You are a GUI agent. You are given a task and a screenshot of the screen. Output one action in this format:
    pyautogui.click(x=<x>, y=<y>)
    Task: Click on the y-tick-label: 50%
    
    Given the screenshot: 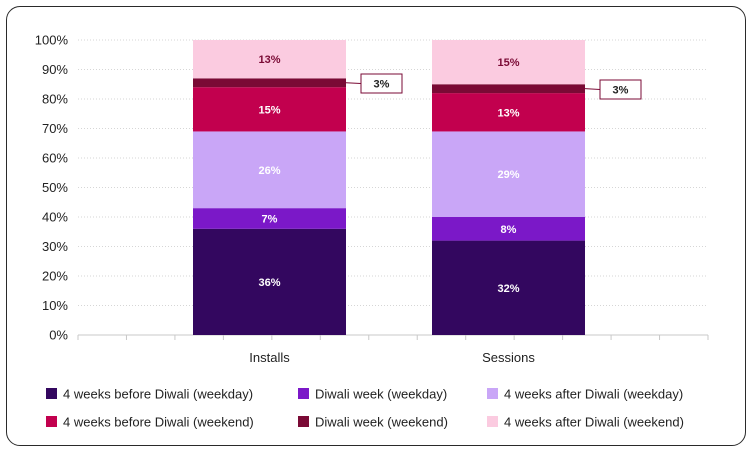 What is the action you would take?
    pyautogui.click(x=55, y=187)
    